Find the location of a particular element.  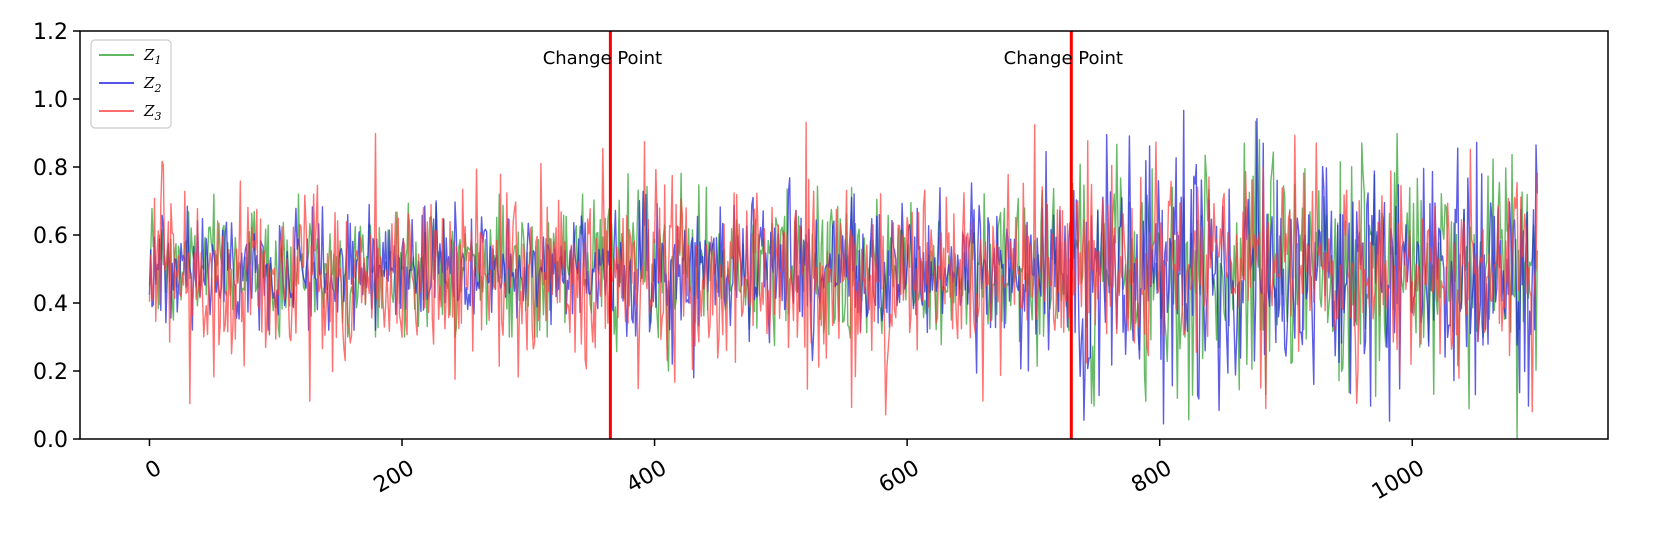

legend-label-1: Z1 is located at coordinates (152, 56).